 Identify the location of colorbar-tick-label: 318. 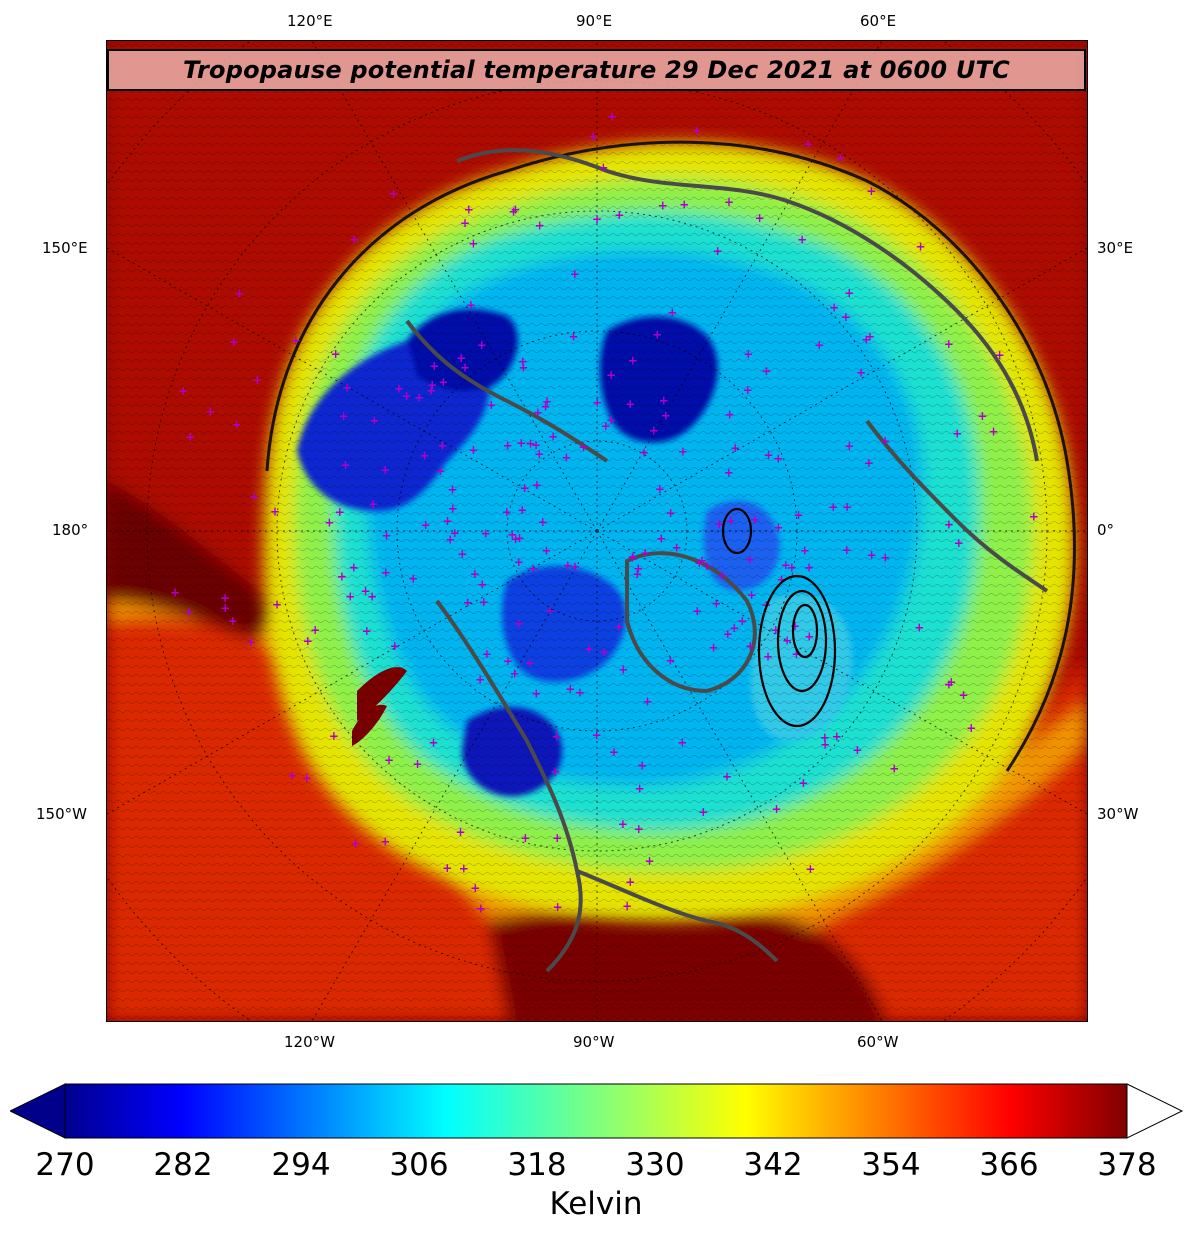
(537, 1165).